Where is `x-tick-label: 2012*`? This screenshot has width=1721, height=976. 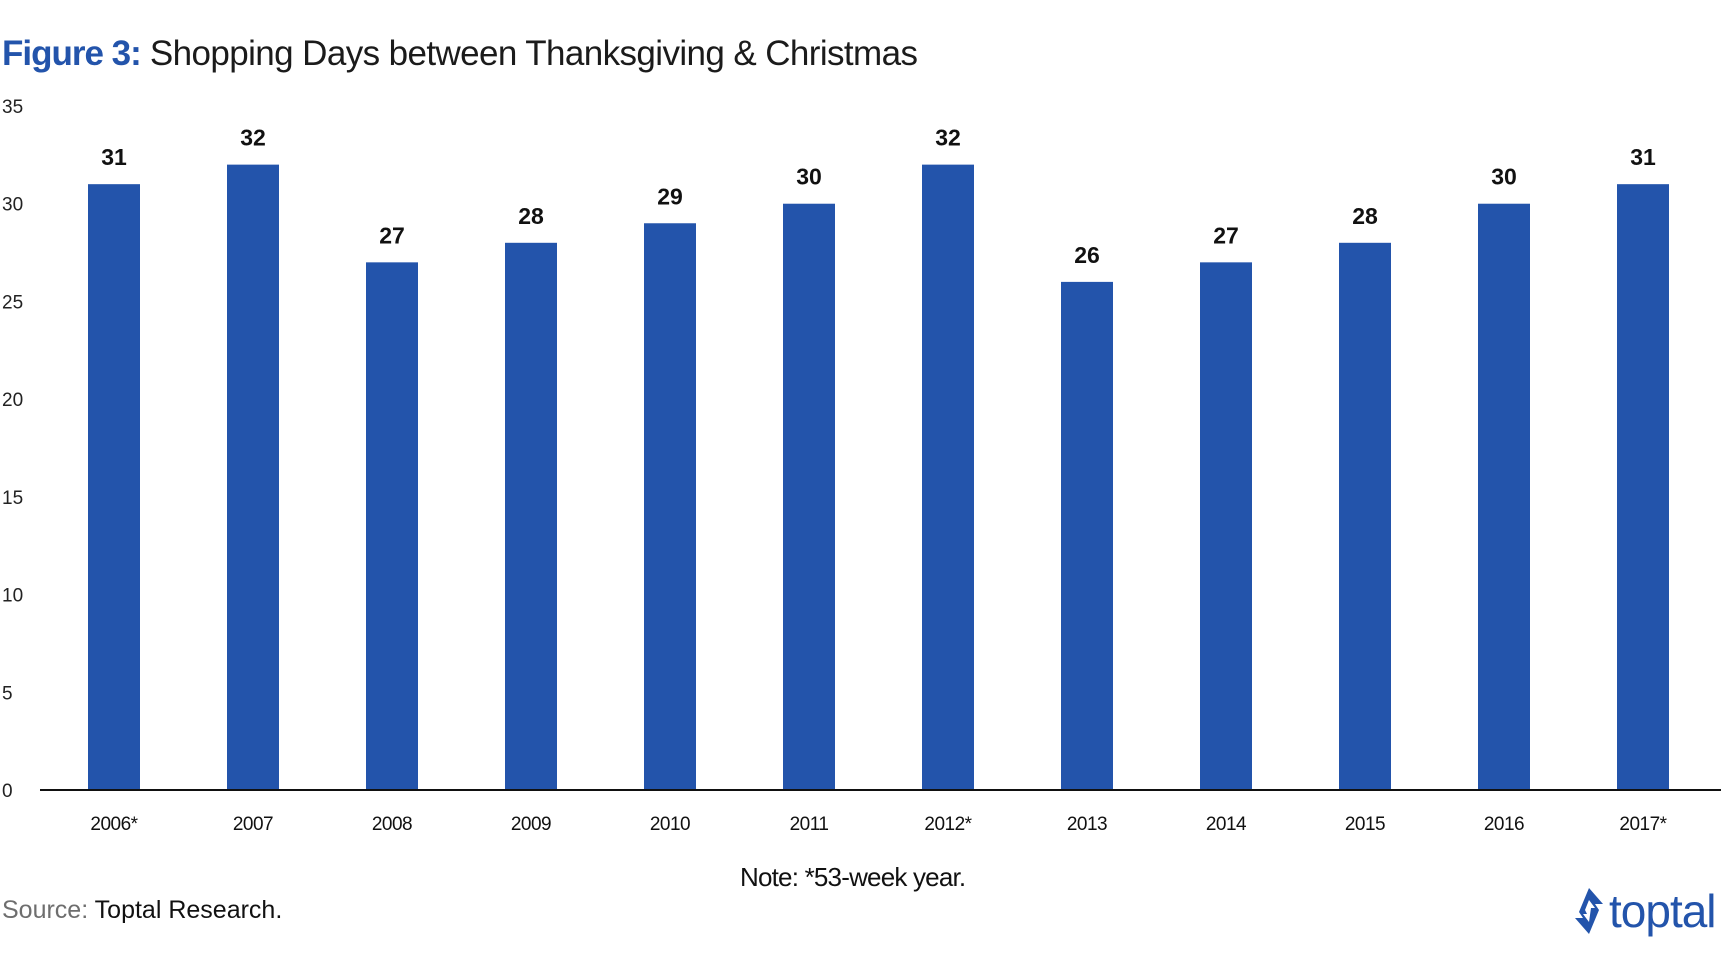 x-tick-label: 2012* is located at coordinates (948, 824).